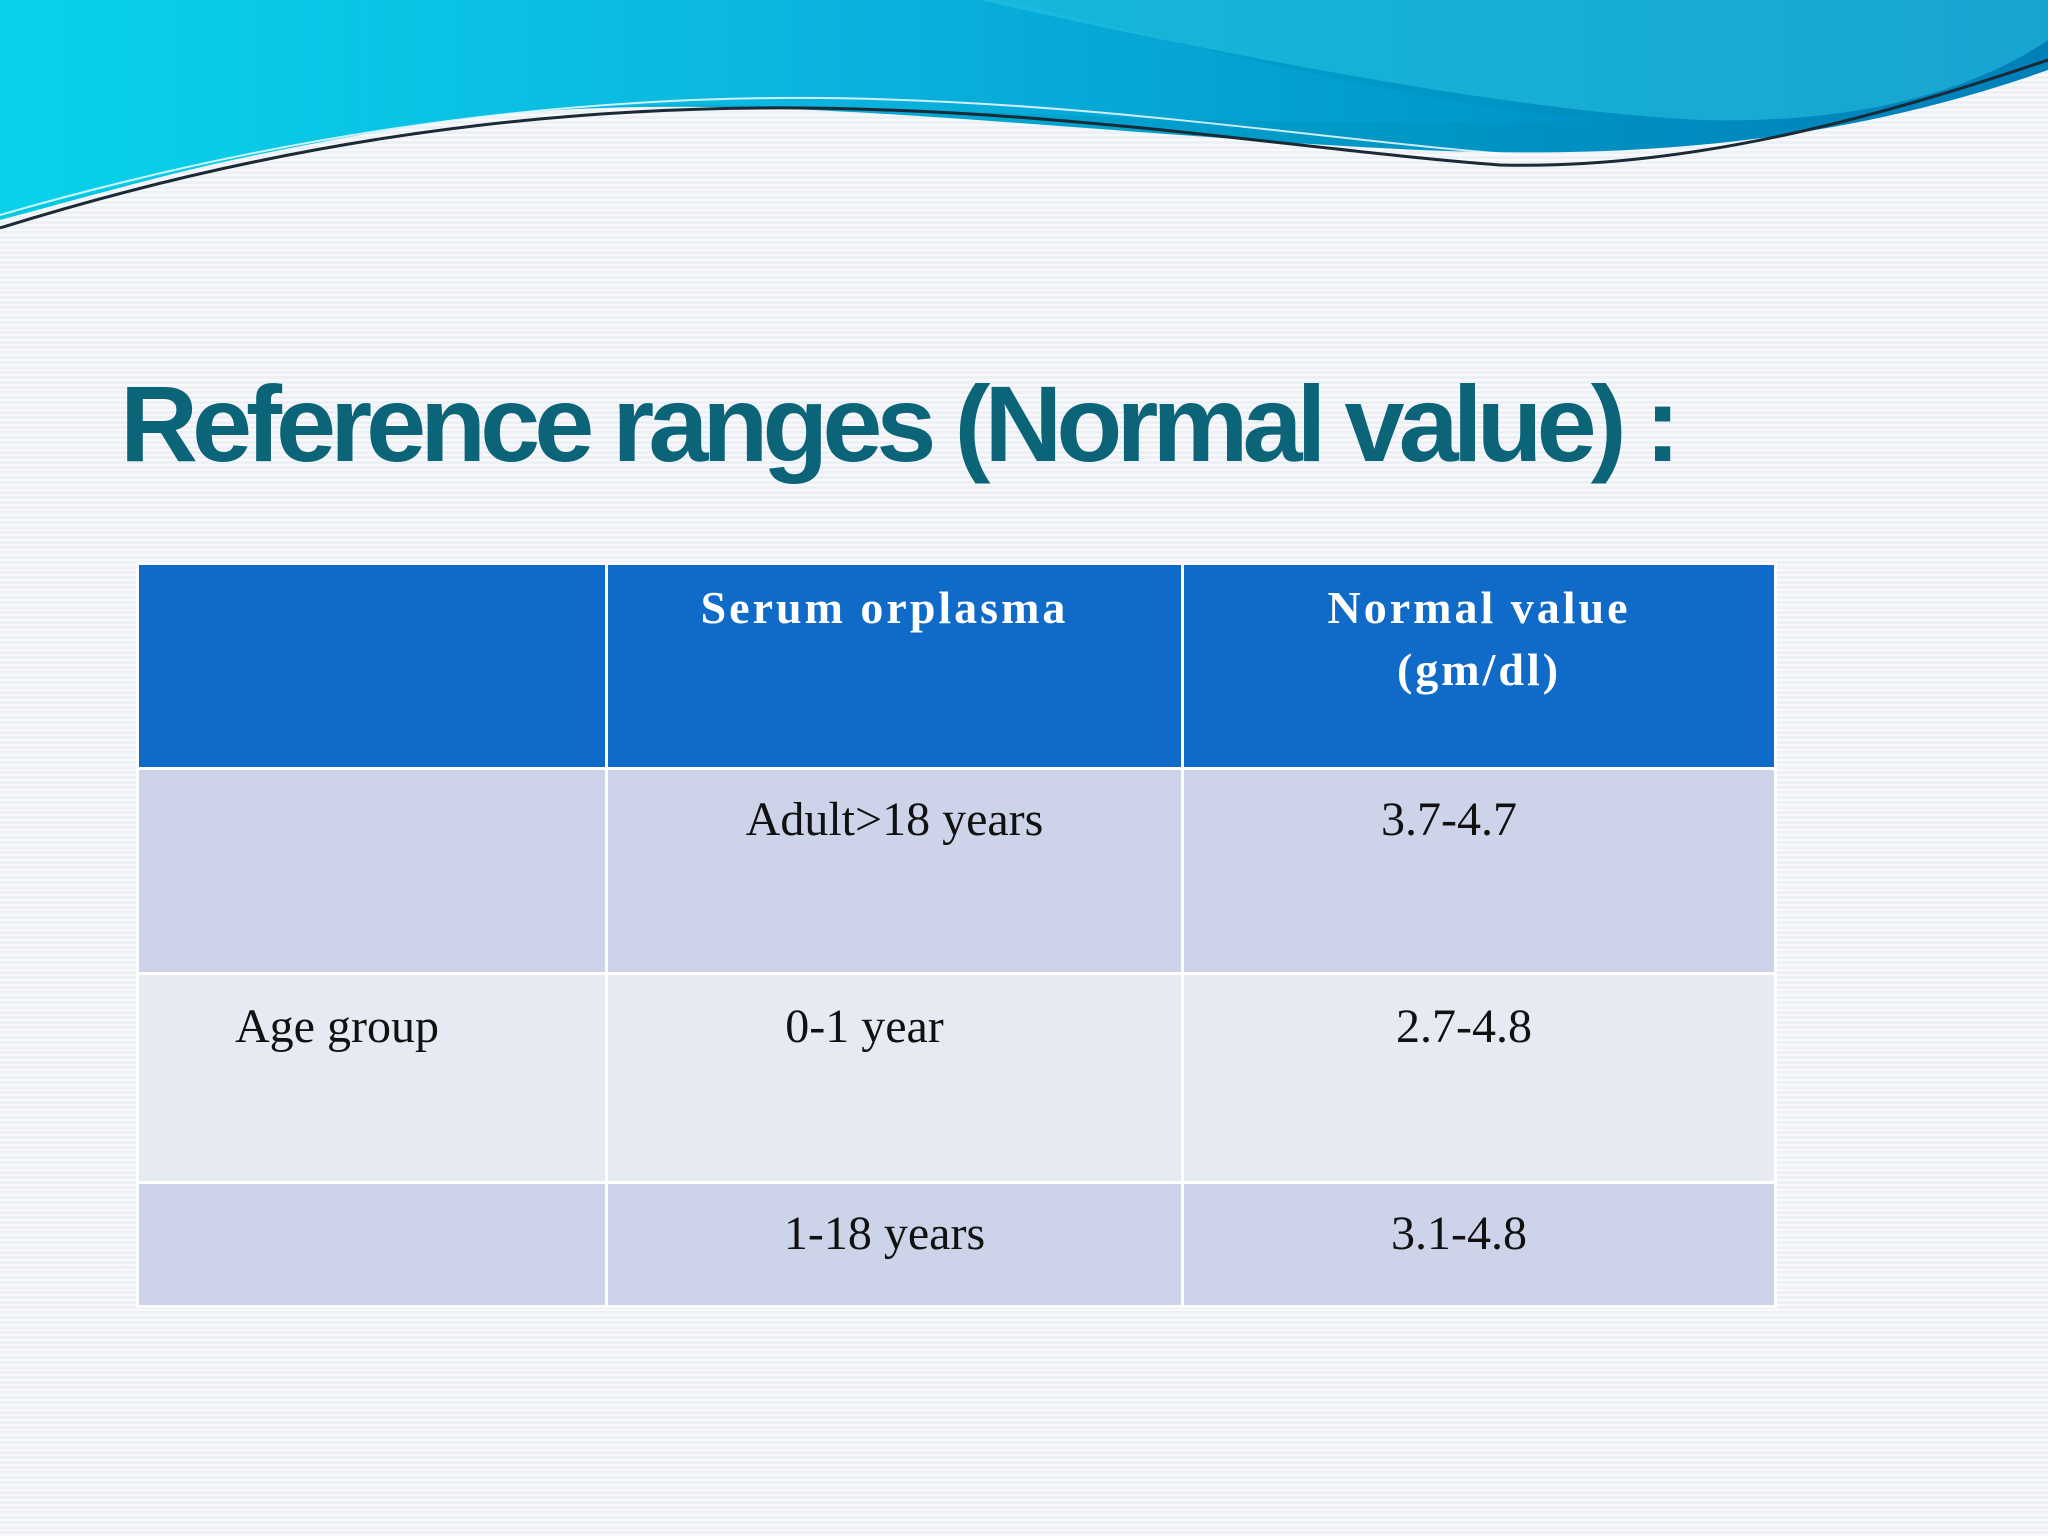  I want to click on wave-highlight, so click(1514, 60).